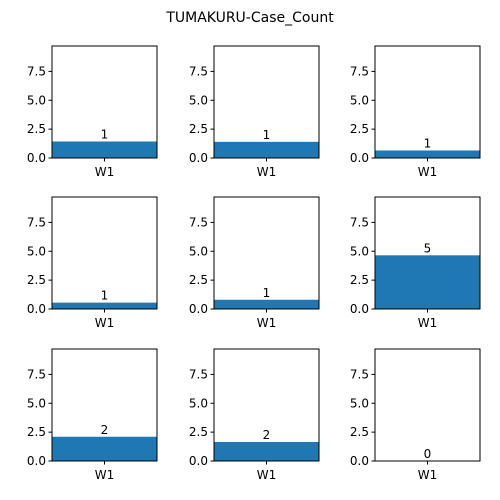 This screenshot has height=500, width=500. Describe the element at coordinates (428, 454) in the screenshot. I see `data-label: 0` at that location.